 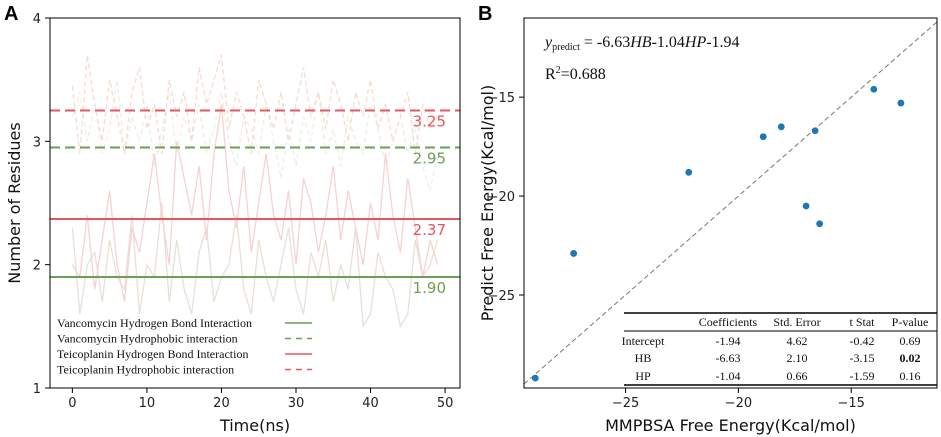 What do you see at coordinates (862, 341) in the screenshot?
I see `table-cell: -0.42` at bounding box center [862, 341].